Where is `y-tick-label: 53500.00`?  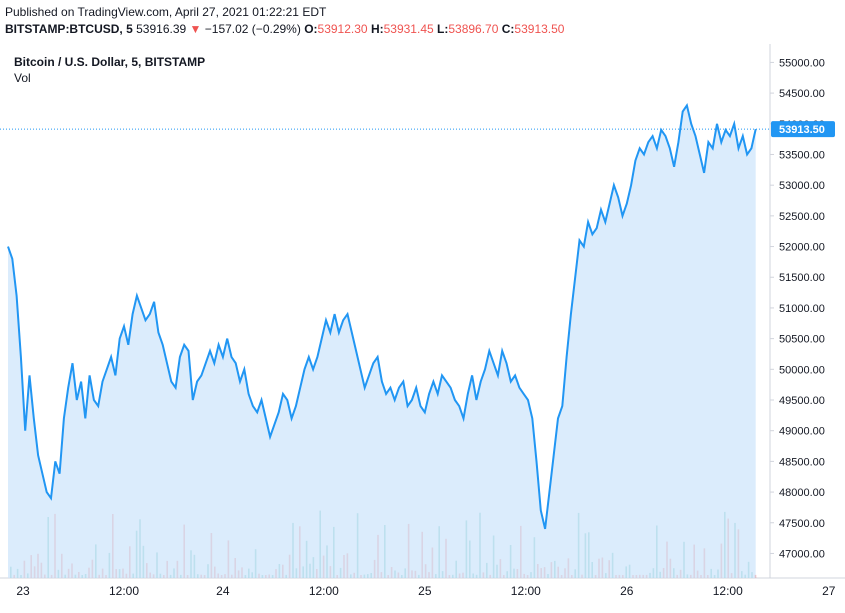 y-tick-label: 53500.00 is located at coordinates (802, 155).